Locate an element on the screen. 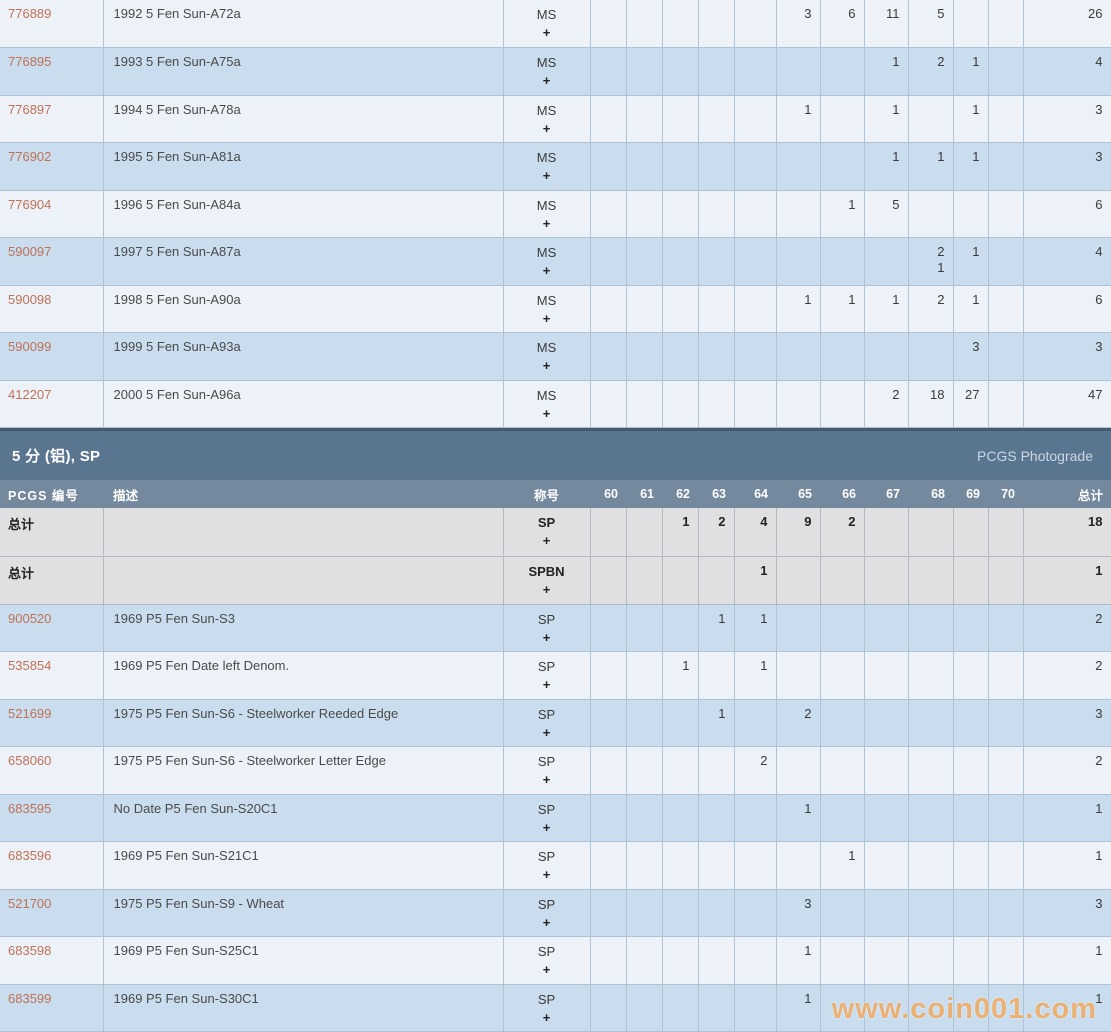 This screenshot has width=1111, height=1032. pcgs-photograde-link: PCGS Photograde is located at coordinates (1035, 455).